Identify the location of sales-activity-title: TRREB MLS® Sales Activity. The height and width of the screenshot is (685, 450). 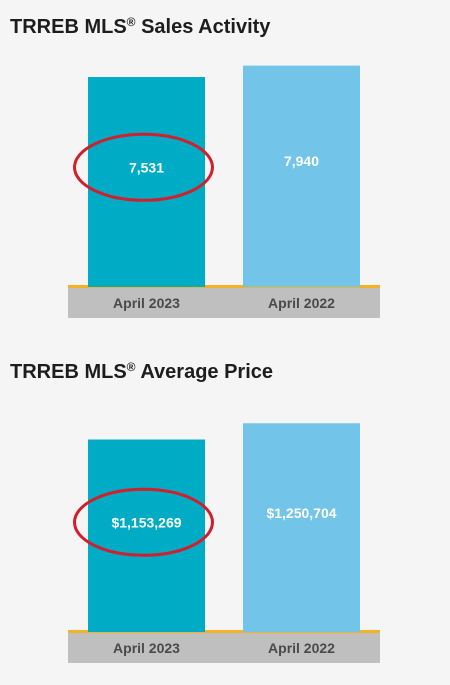
(140, 26).